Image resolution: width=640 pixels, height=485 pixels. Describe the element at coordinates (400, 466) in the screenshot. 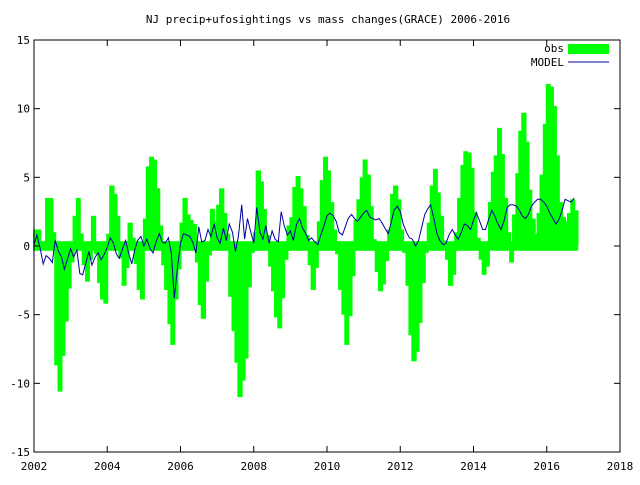

I see `x-tick-label: 2012` at that location.